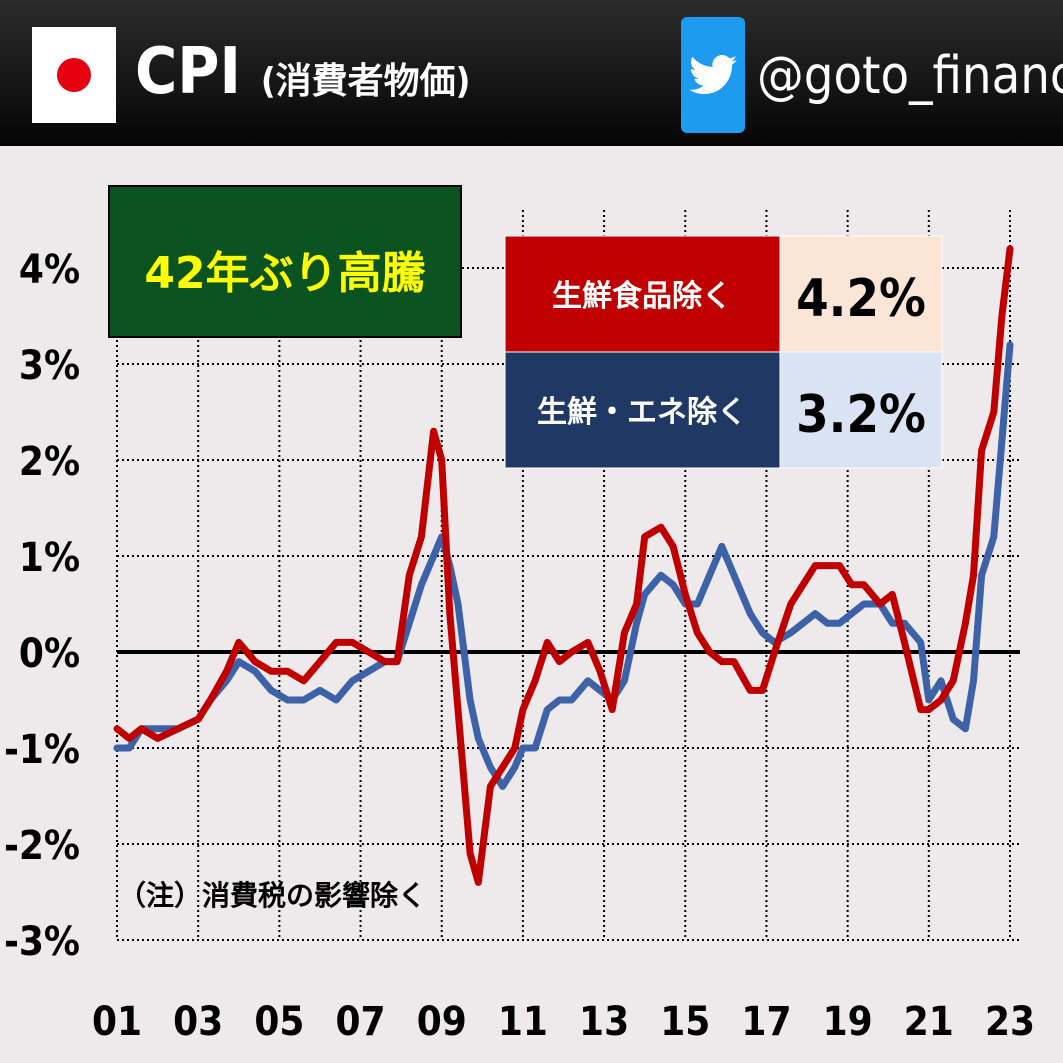 This screenshot has height=1063, width=1063. Describe the element at coordinates (49, 654) in the screenshot. I see `y-tick-label: 0%` at that location.